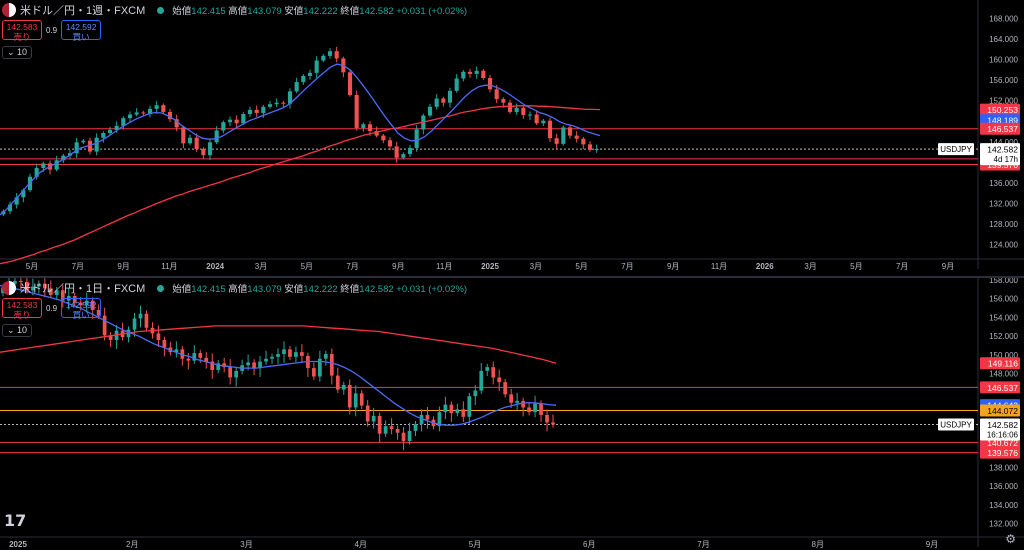 The height and width of the screenshot is (550, 1024). I want to click on trade-buttons: 142.583 売り 0.9 142.592 買い, so click(52, 31).